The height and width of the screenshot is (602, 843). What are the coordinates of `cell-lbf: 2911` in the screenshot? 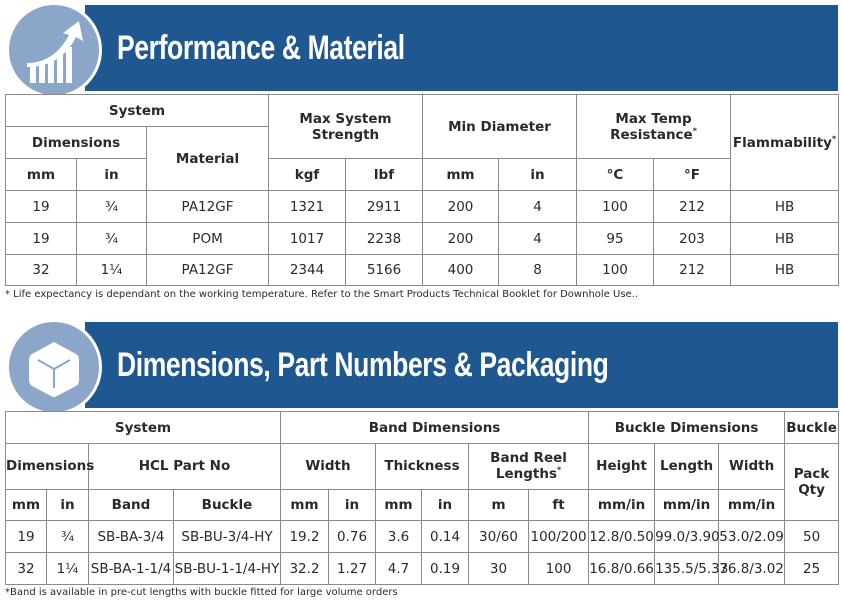 It's located at (384, 206).